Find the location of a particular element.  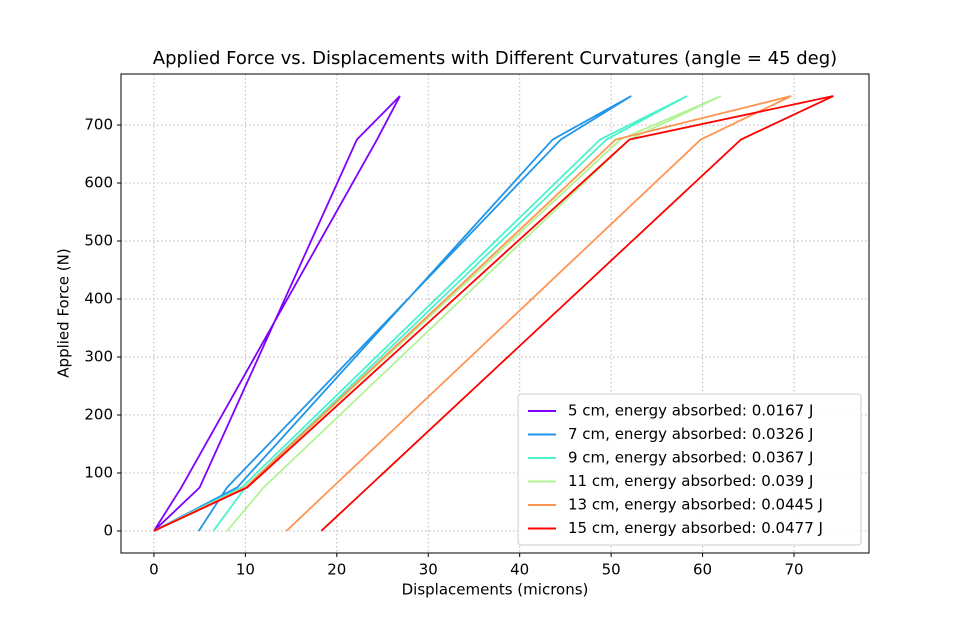

y-tick-label: 500 is located at coordinates (98, 241).